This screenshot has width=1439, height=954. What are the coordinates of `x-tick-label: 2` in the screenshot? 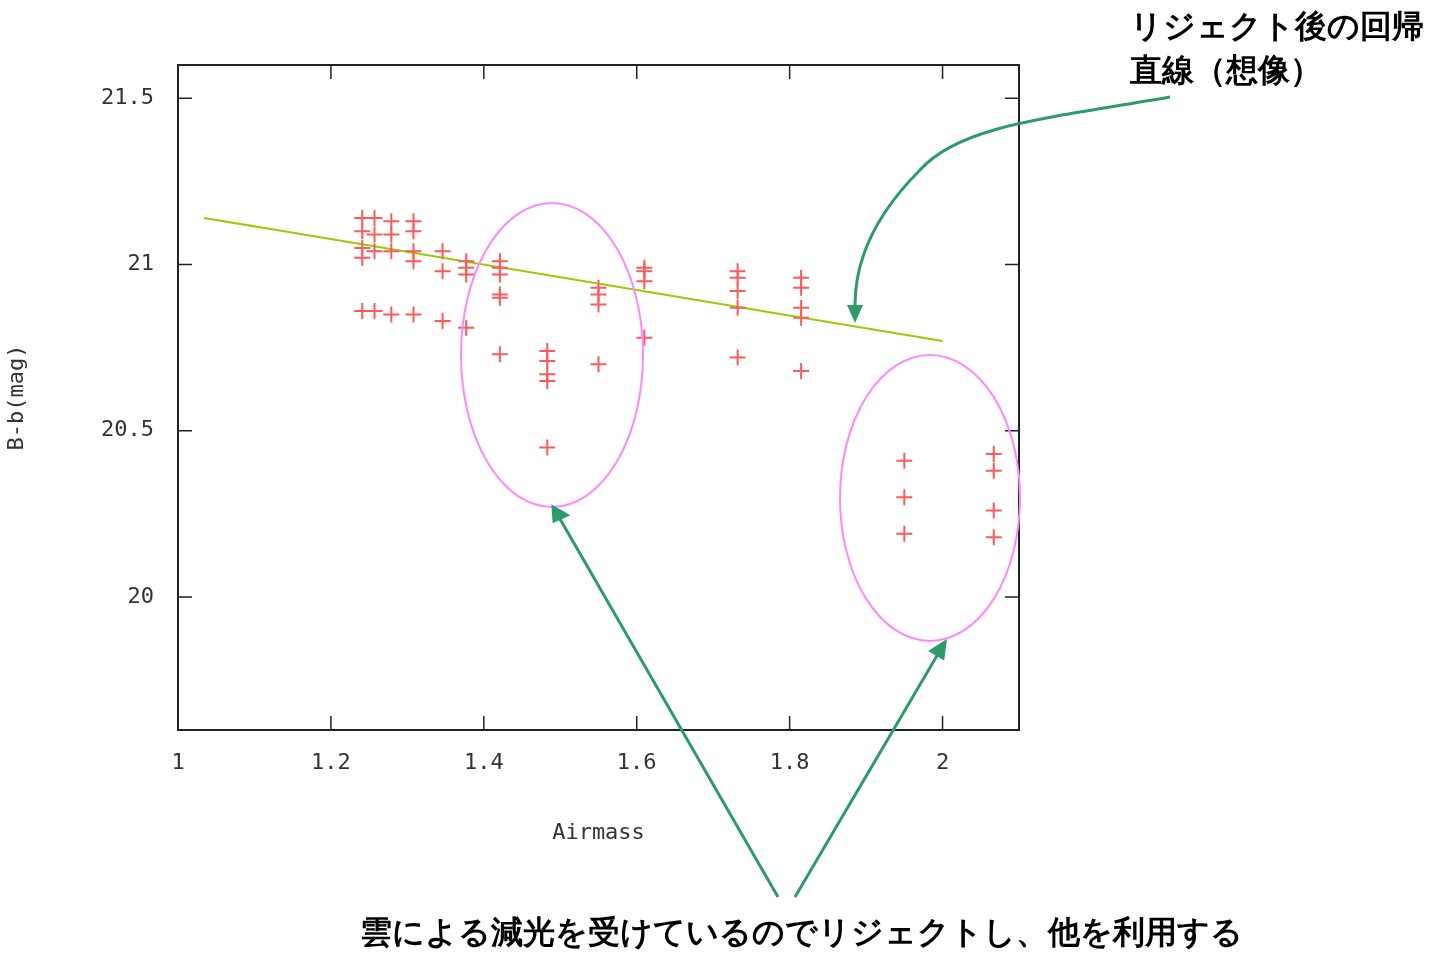 It's located at (942, 761).